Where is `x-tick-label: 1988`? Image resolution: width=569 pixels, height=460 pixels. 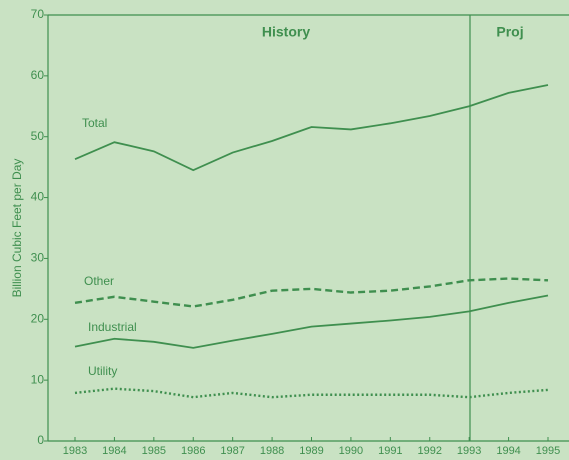
x-tick-label: 1988 is located at coordinates (272, 451).